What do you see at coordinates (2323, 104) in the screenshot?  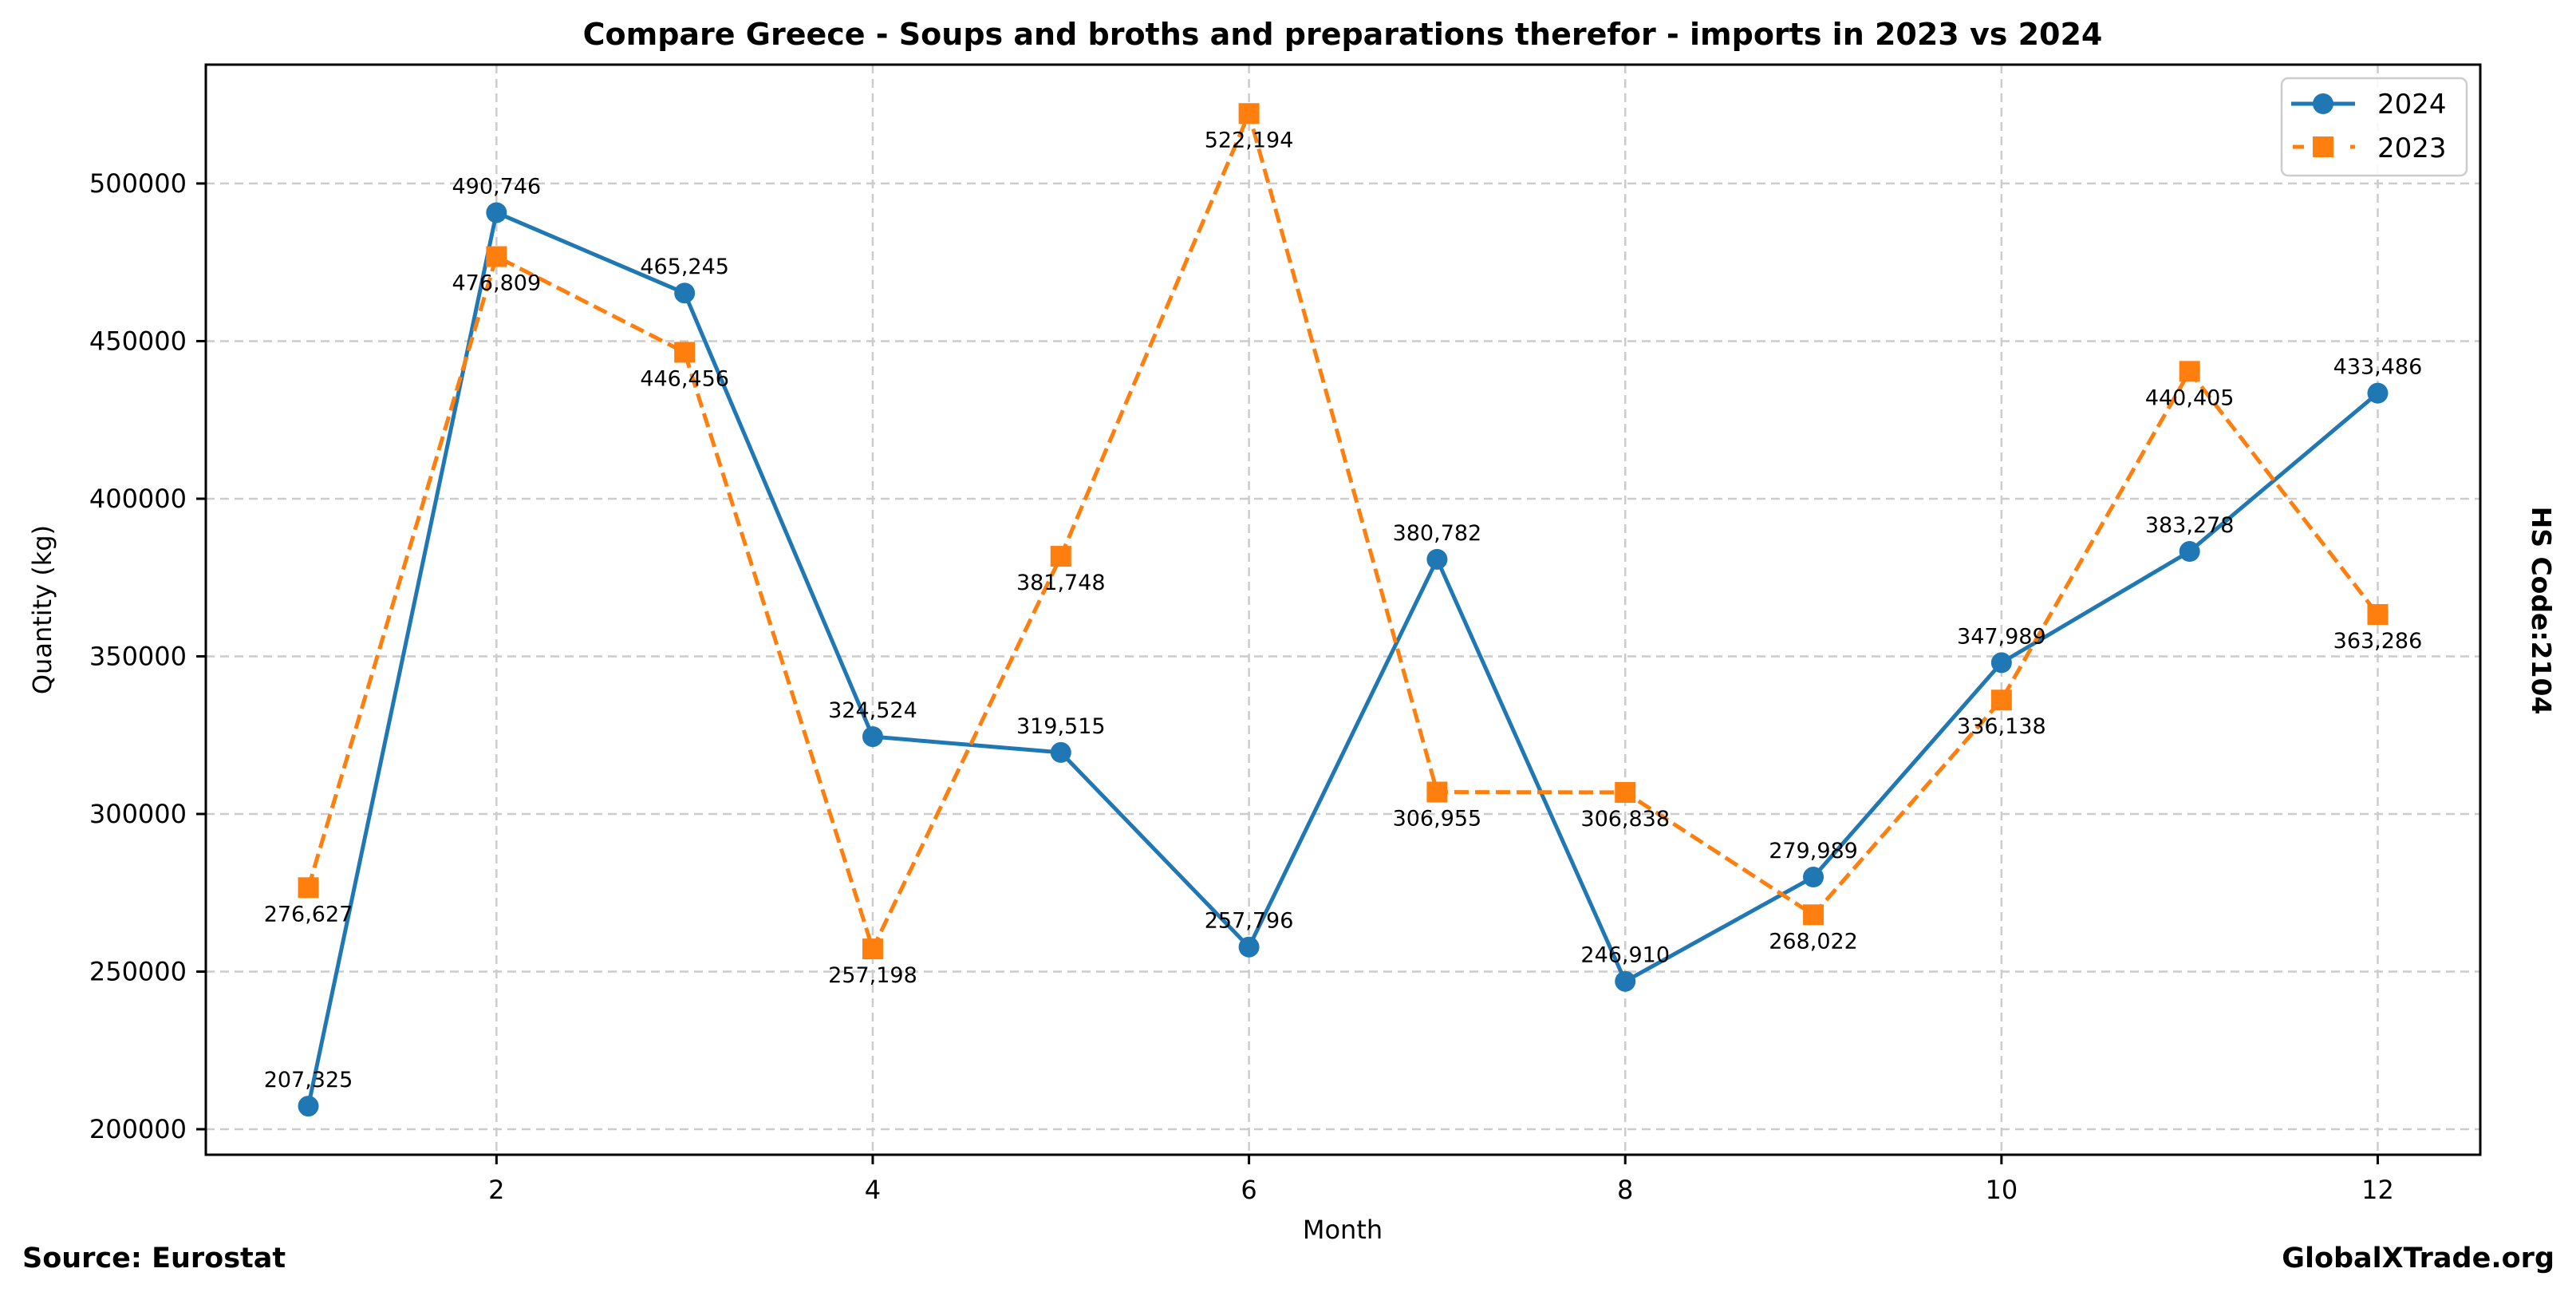 I see `legend-marker-2024` at bounding box center [2323, 104].